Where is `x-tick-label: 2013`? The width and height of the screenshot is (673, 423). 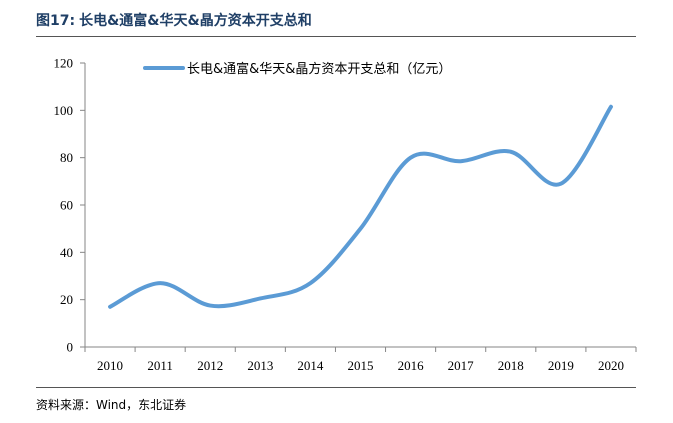 x-tick-label: 2013 is located at coordinates (260, 365).